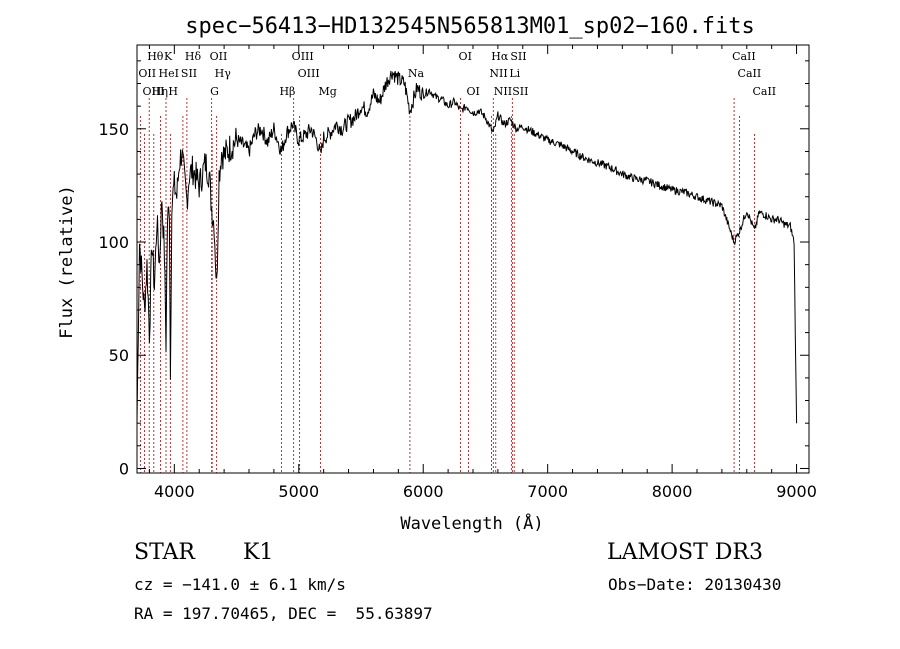 This screenshot has width=900, height=649. Describe the element at coordinates (416, 73) in the screenshot. I see `line-label-14: Na` at that location.